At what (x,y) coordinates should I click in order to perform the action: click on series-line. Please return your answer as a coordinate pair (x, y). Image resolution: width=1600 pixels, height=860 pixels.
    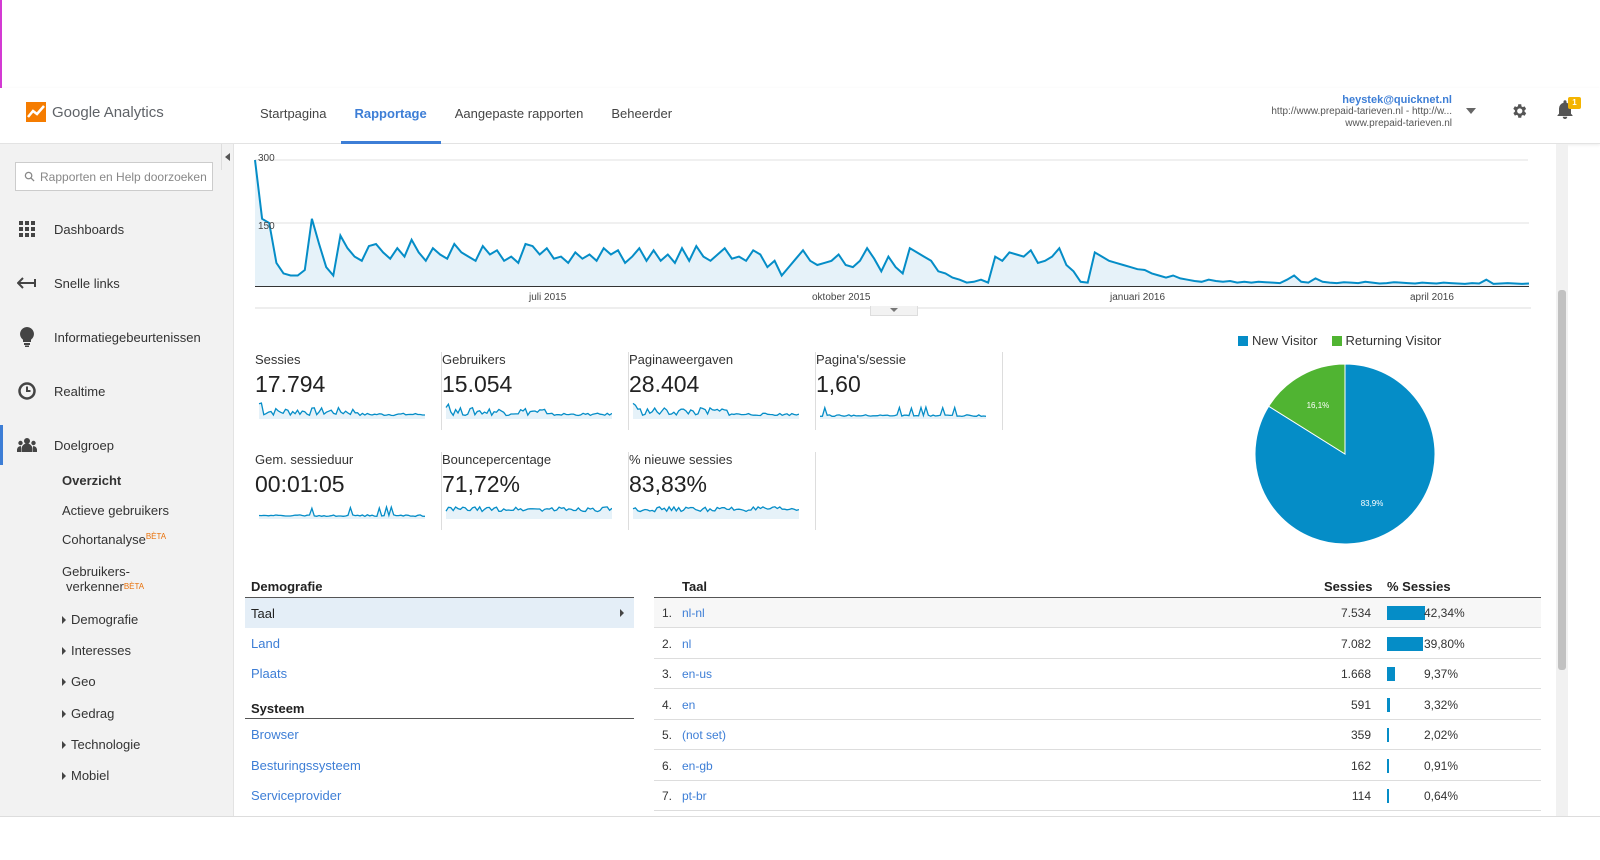
    Looking at the image, I should click on (892, 222).